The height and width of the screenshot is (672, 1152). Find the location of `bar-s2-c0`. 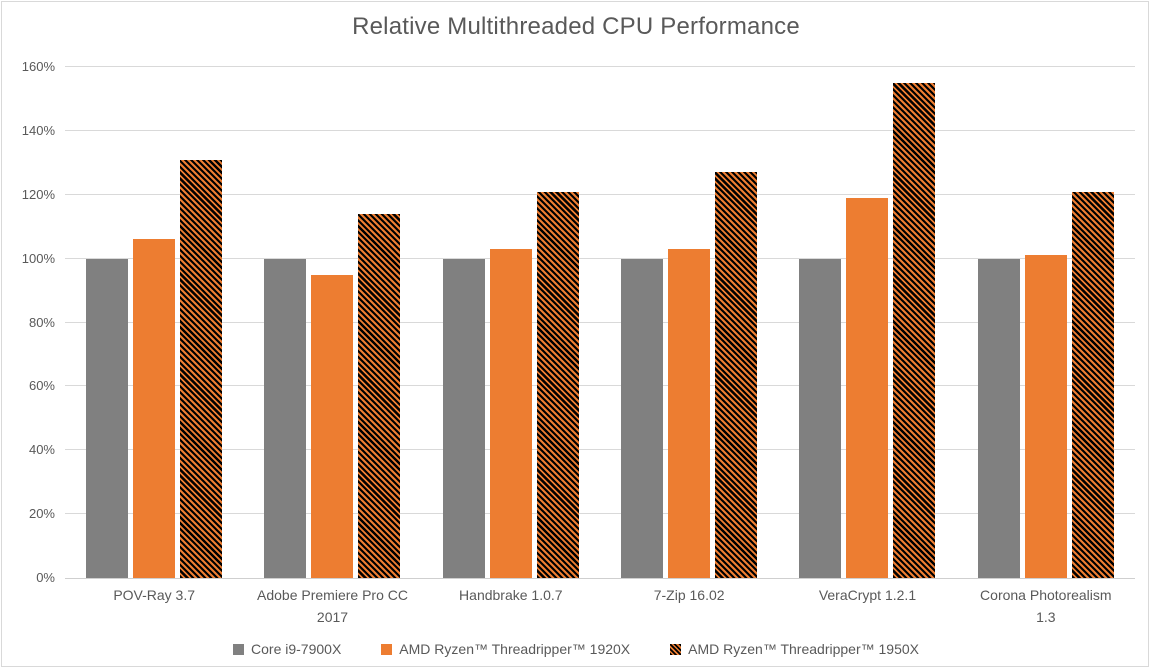

bar-s2-c0 is located at coordinates (201, 368).